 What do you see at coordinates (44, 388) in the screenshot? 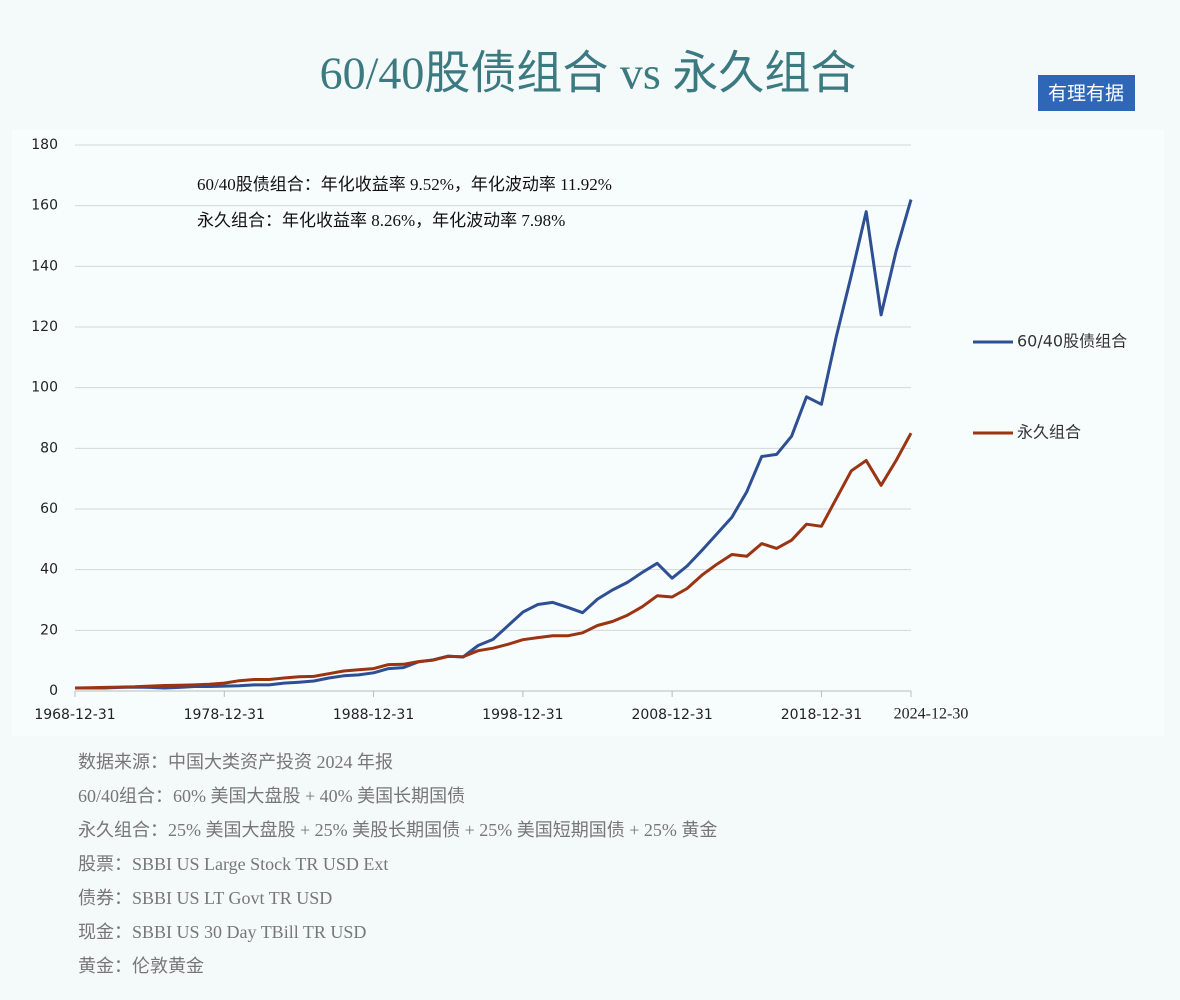
I see `y-tick-label: 100` at bounding box center [44, 388].